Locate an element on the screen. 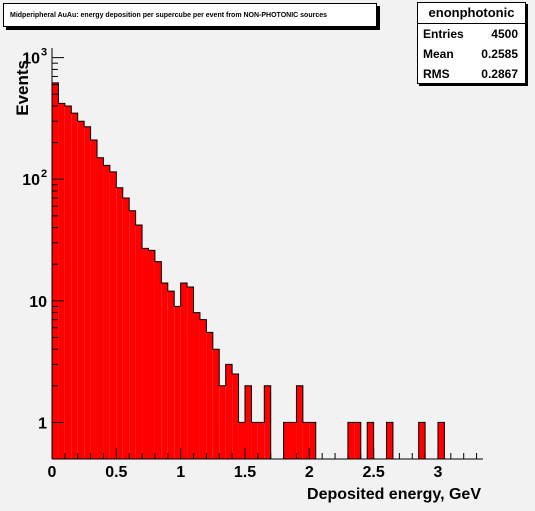 This screenshot has height=511, width=535. x-tick-label: 3 is located at coordinates (438, 472).